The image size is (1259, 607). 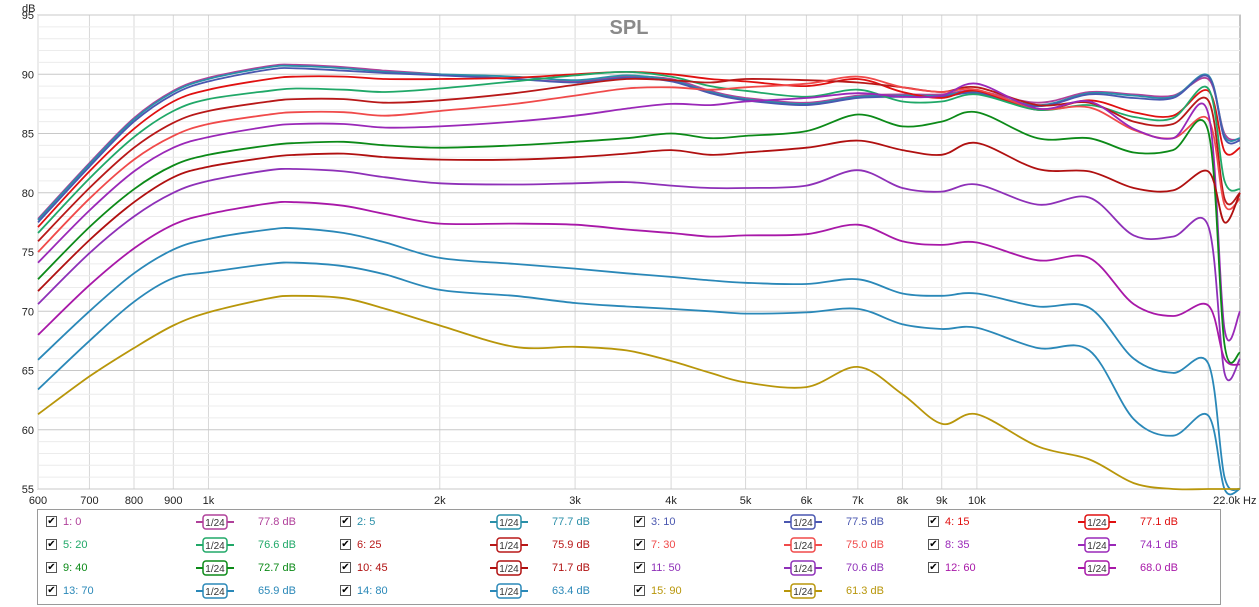 What do you see at coordinates (807, 501) in the screenshot?
I see `x-tick-label: 6k` at bounding box center [807, 501].